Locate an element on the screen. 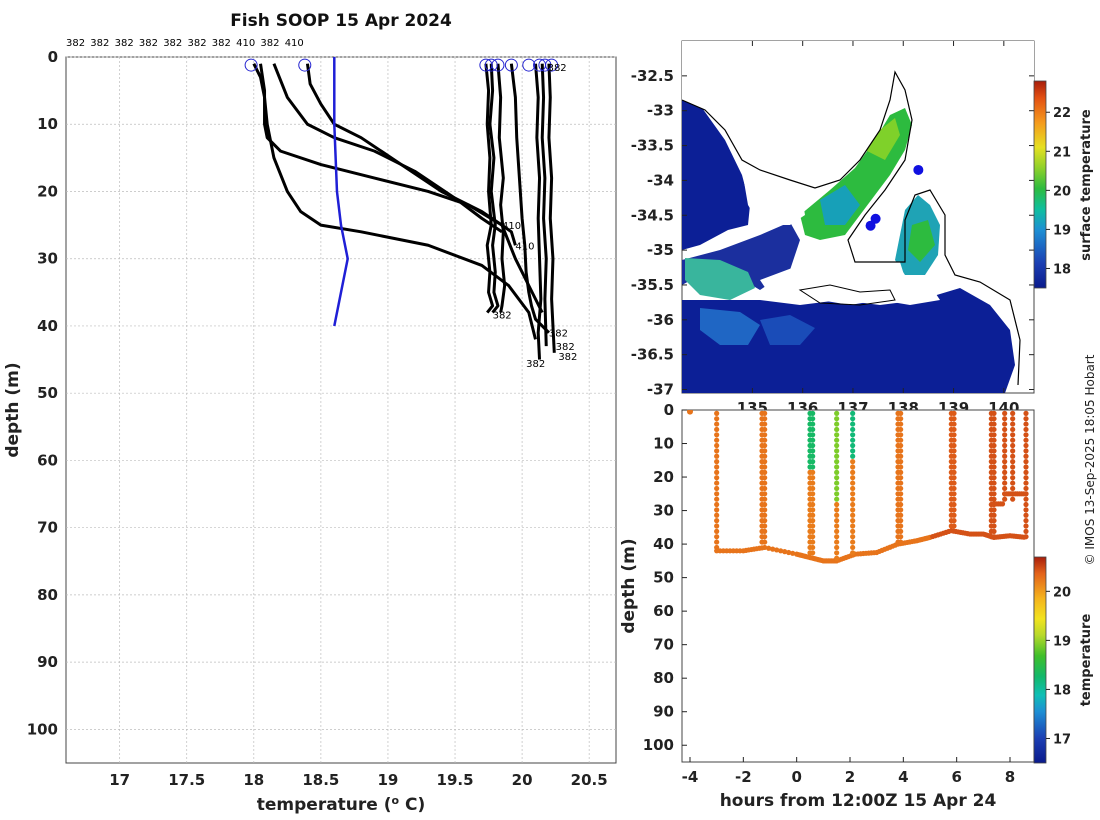 This screenshot has width=1100, height=820. sst-colorbar-tick-label: 18 is located at coordinates (1062, 269).